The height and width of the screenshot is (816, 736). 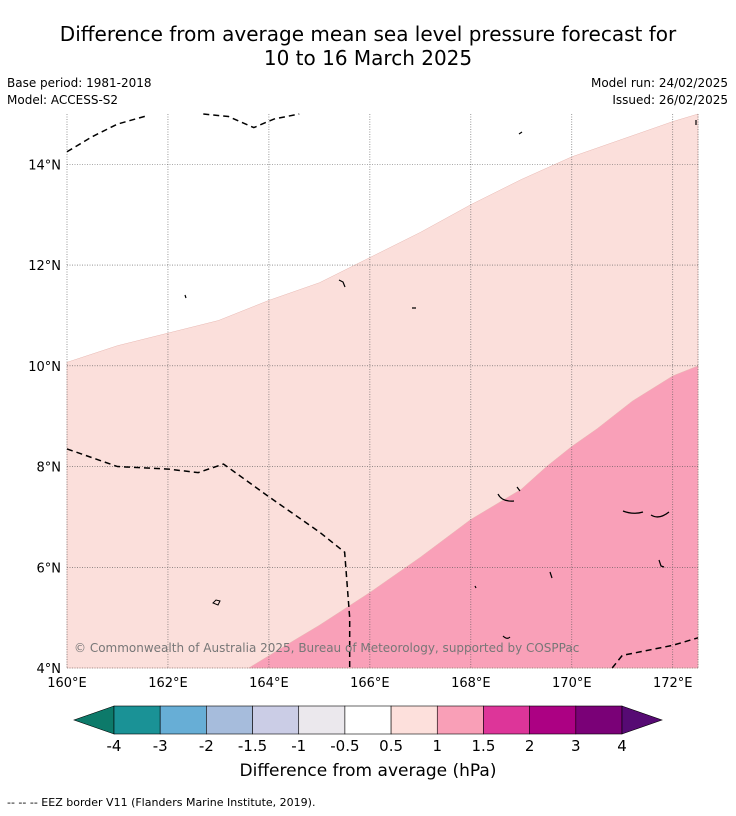 What do you see at coordinates (670, 100) in the screenshot?
I see `issued-date: Issued: 26/02/2025` at bounding box center [670, 100].